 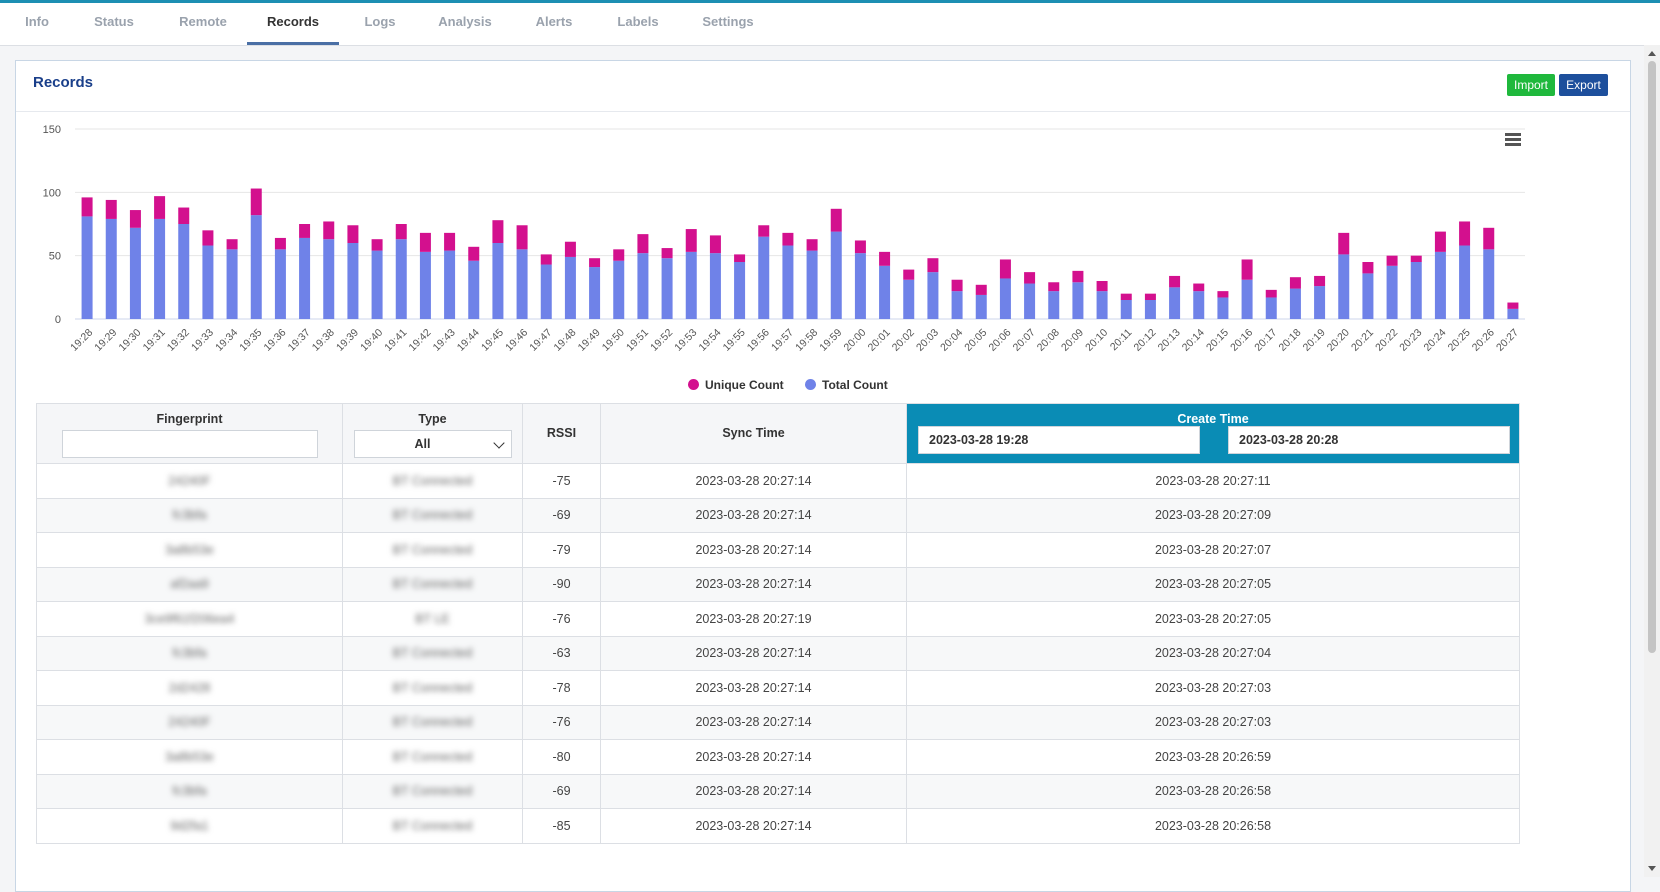 I want to click on chart-menu-icon, so click(x=1513, y=140).